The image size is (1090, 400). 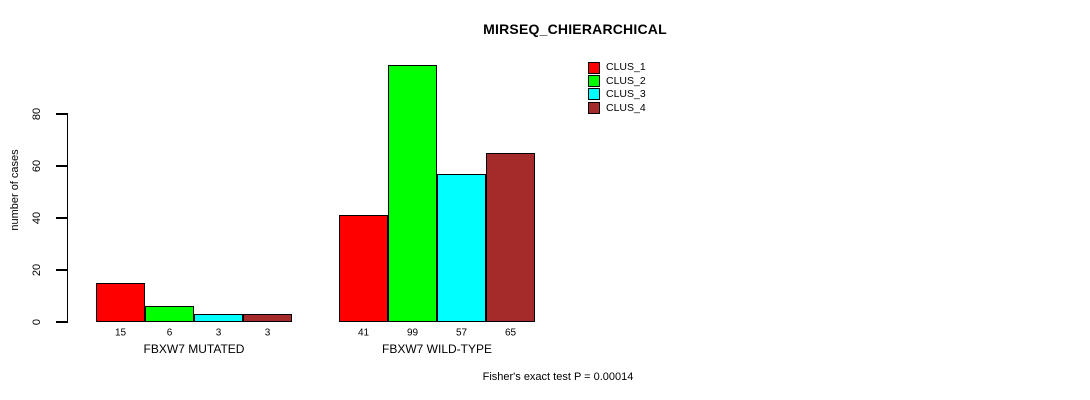 I want to click on bar-clus-4-fbxw7-wild-type, so click(x=510, y=237).